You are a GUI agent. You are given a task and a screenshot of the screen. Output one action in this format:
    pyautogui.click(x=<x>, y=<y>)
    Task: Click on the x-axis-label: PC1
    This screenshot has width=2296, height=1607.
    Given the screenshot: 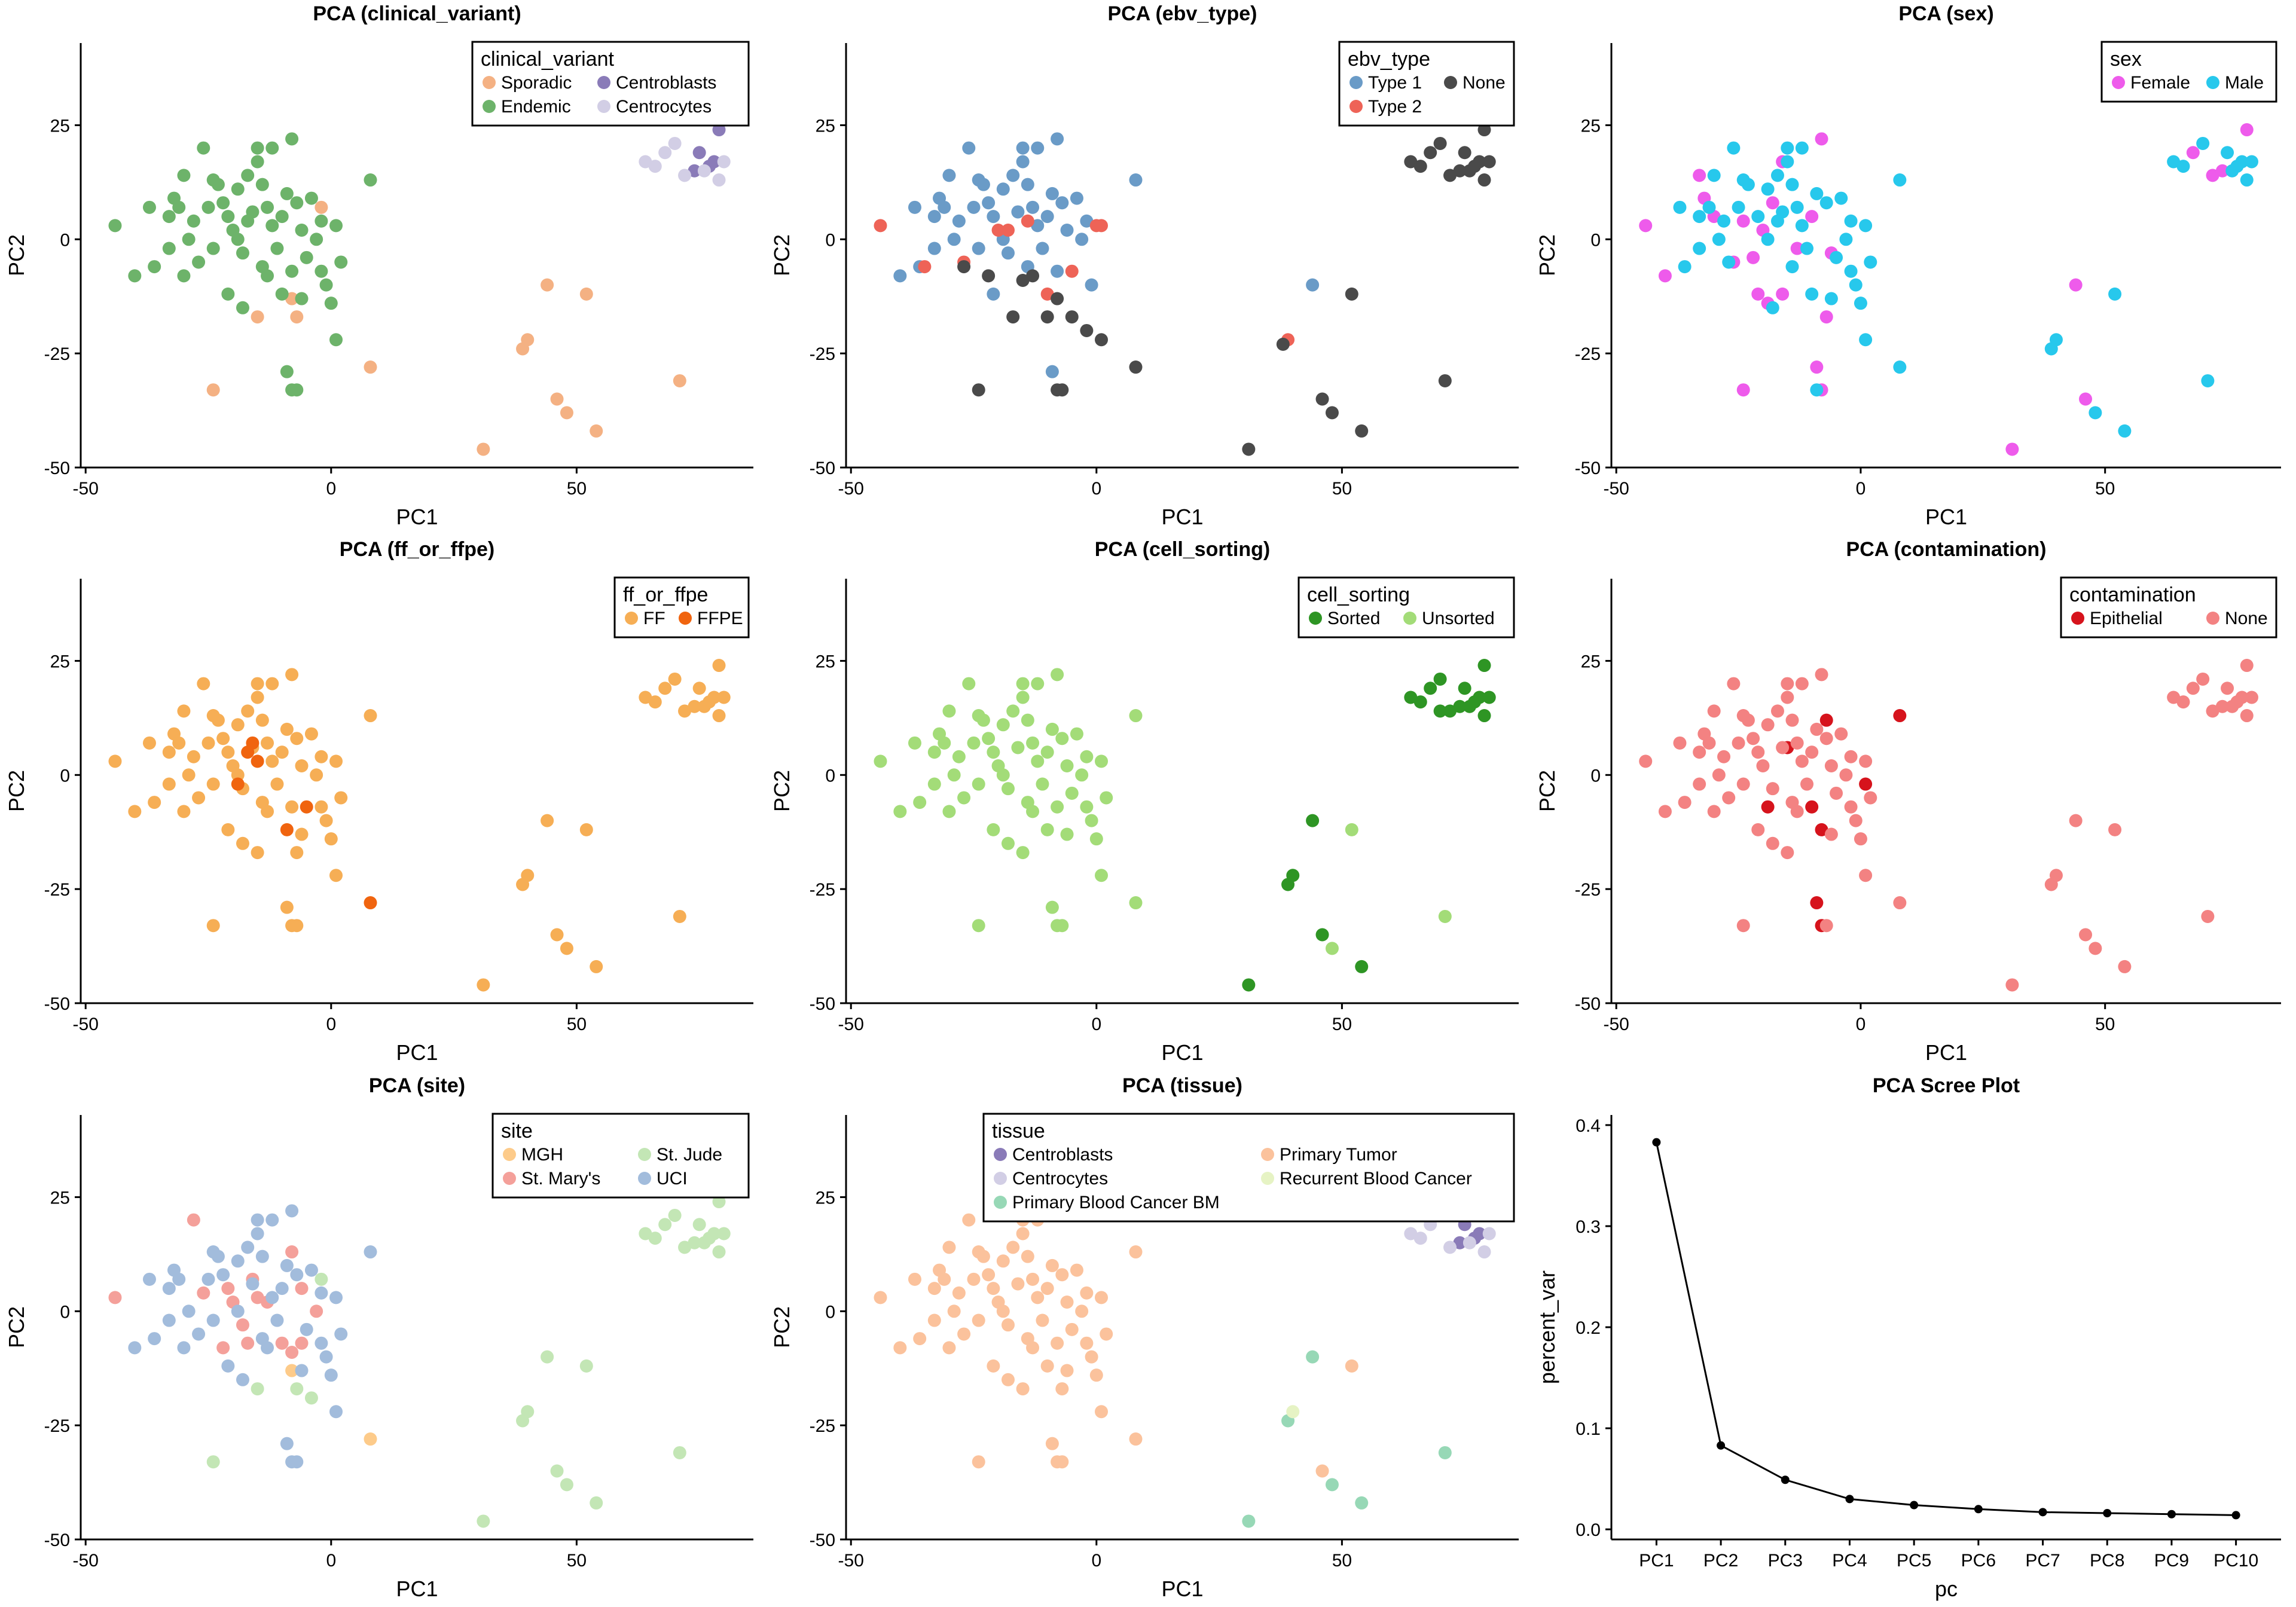 What is the action you would take?
    pyautogui.click(x=1946, y=517)
    